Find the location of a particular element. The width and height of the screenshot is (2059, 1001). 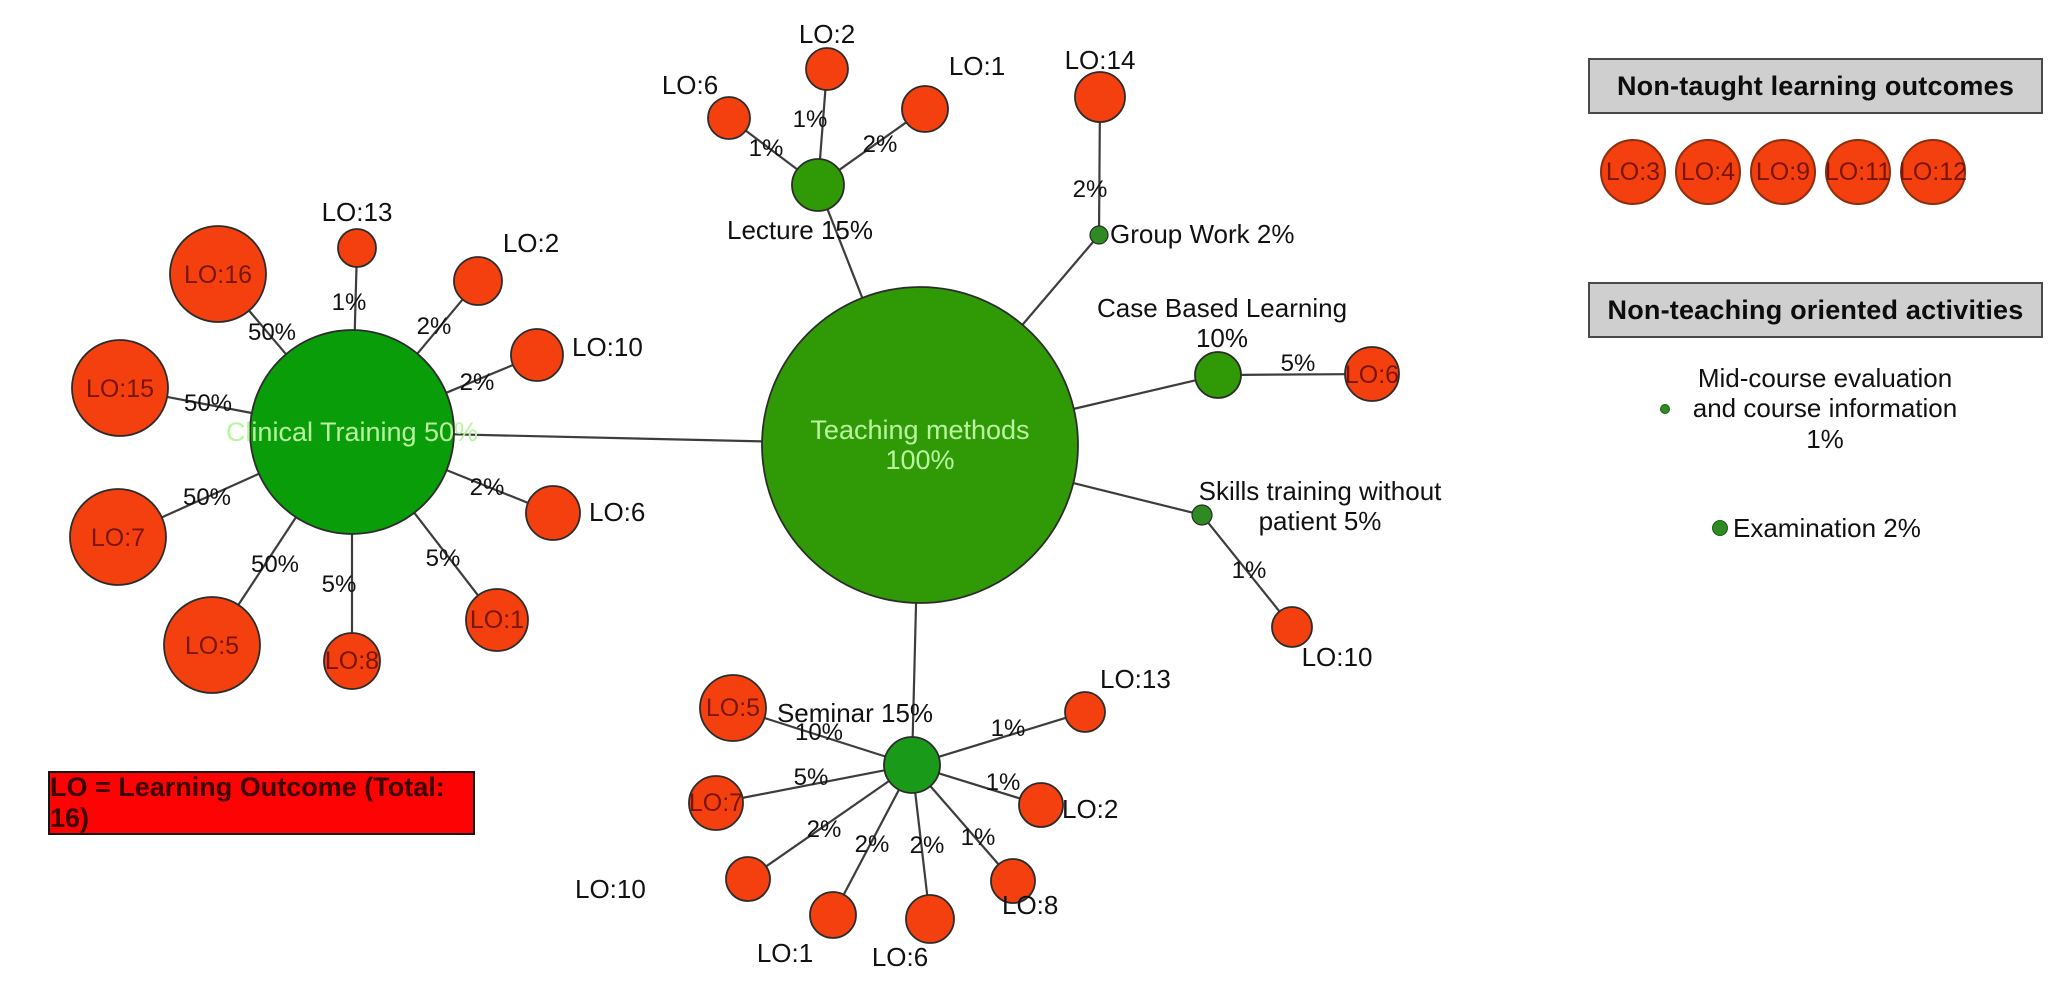

node-label-group-work: Group Work 2% is located at coordinates (1202, 234).